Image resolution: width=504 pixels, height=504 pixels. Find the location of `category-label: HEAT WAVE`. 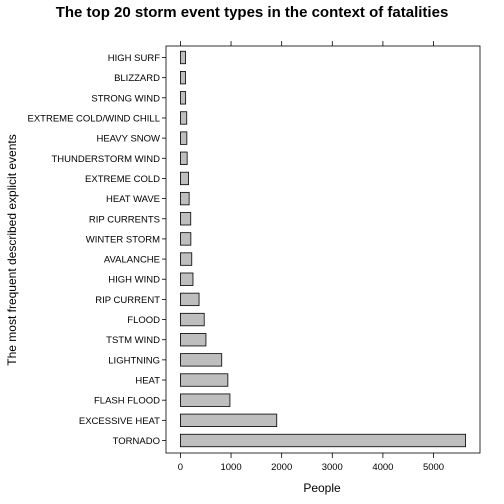

category-label: HEAT WAVE is located at coordinates (133, 199).